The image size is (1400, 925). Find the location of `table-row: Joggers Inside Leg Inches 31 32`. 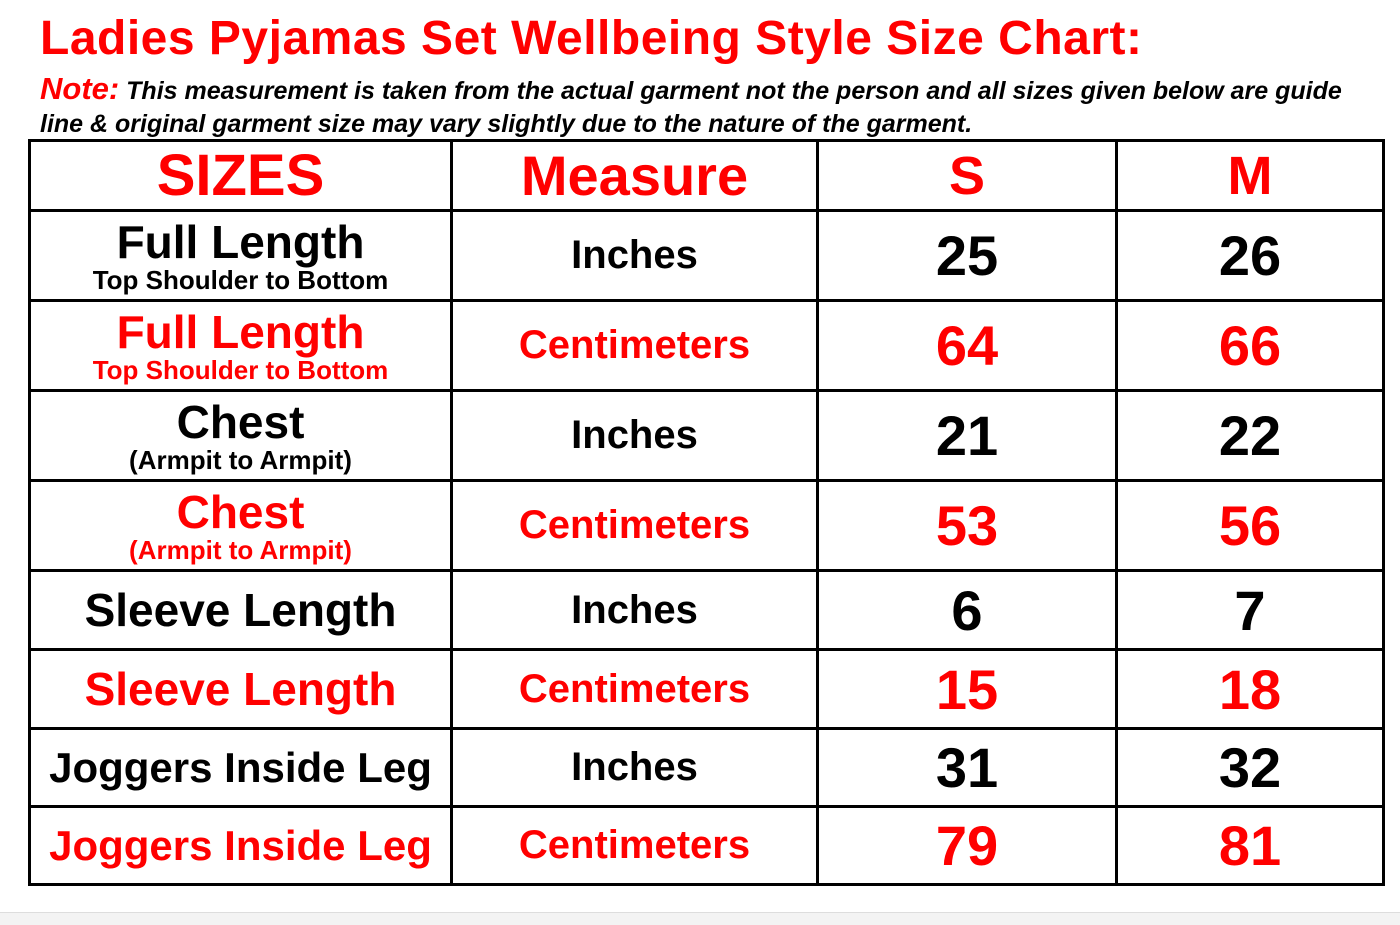

table-row: Joggers Inside Leg Inches 31 32 is located at coordinates (706, 767).